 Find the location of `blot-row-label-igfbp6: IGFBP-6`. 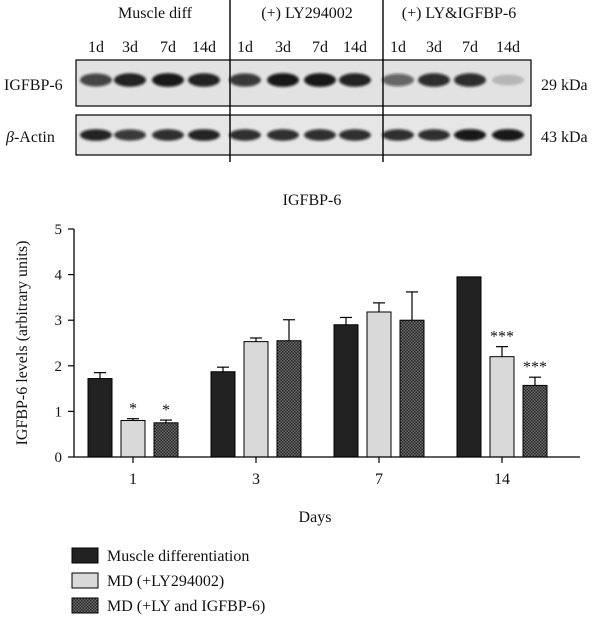

blot-row-label-igfbp6: IGFBP-6 is located at coordinates (33, 85).